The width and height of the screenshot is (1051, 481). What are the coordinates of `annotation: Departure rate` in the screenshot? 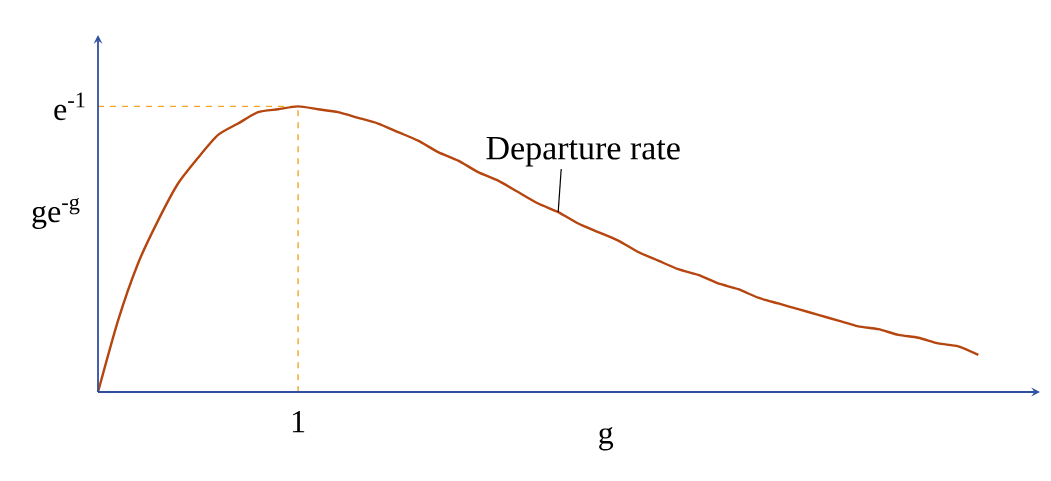 It's located at (583, 151).